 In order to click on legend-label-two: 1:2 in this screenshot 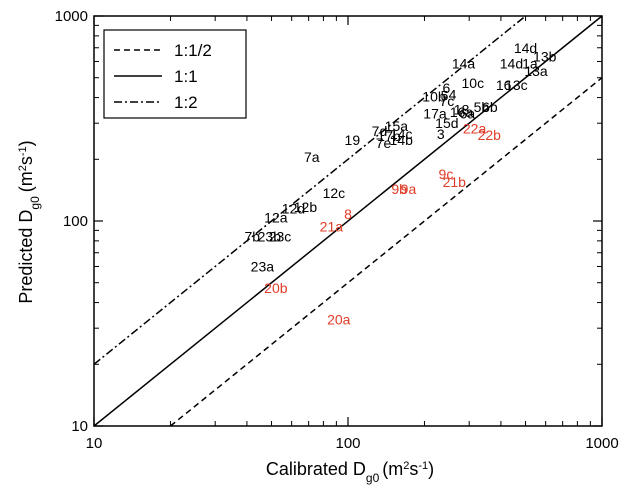, I will do `click(186, 102)`.